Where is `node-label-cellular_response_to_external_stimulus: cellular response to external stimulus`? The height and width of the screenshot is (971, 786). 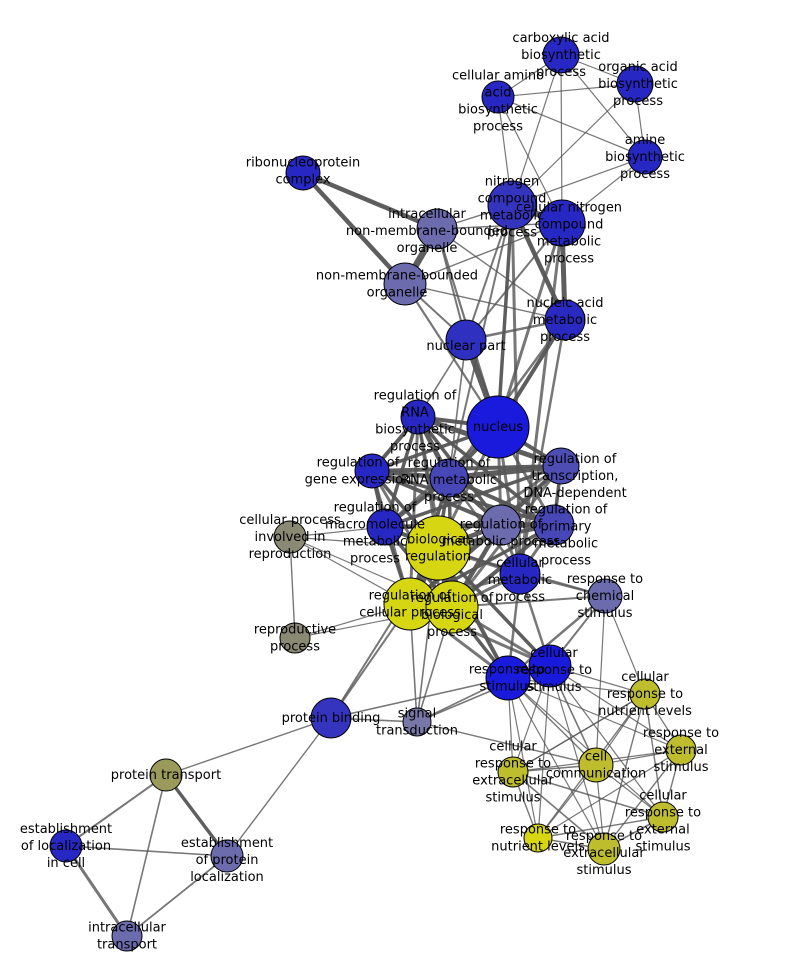
node-label-cellular_response_to_external_stimulus: cellular response to external stimulus is located at coordinates (663, 821).